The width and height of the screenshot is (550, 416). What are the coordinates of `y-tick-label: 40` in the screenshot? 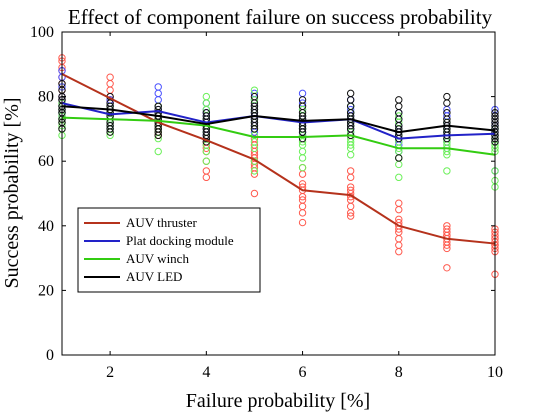 It's located at (46, 226).